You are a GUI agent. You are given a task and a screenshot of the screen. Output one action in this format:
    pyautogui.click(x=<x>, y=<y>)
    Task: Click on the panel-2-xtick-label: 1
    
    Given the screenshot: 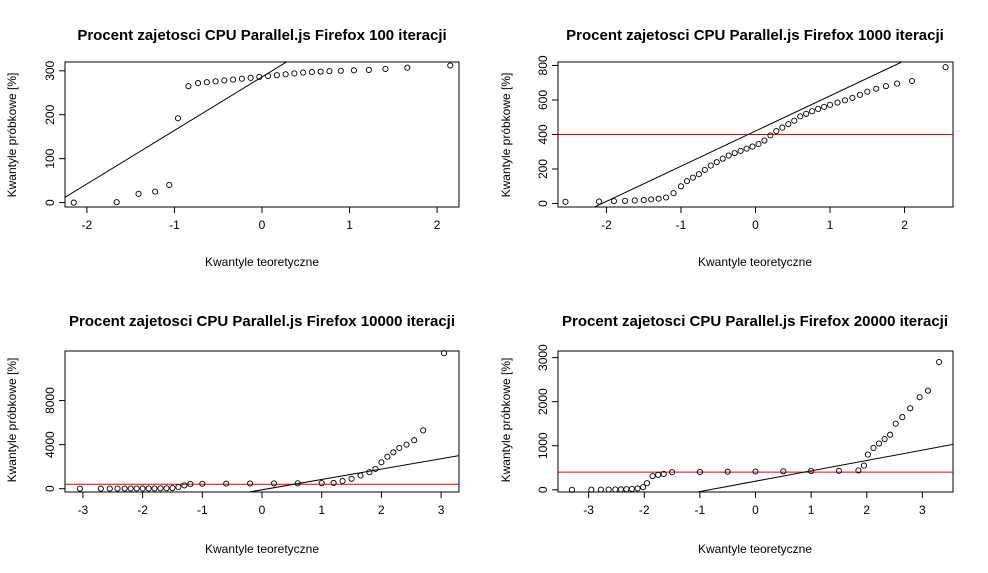 What is the action you would take?
    pyautogui.click(x=830, y=225)
    